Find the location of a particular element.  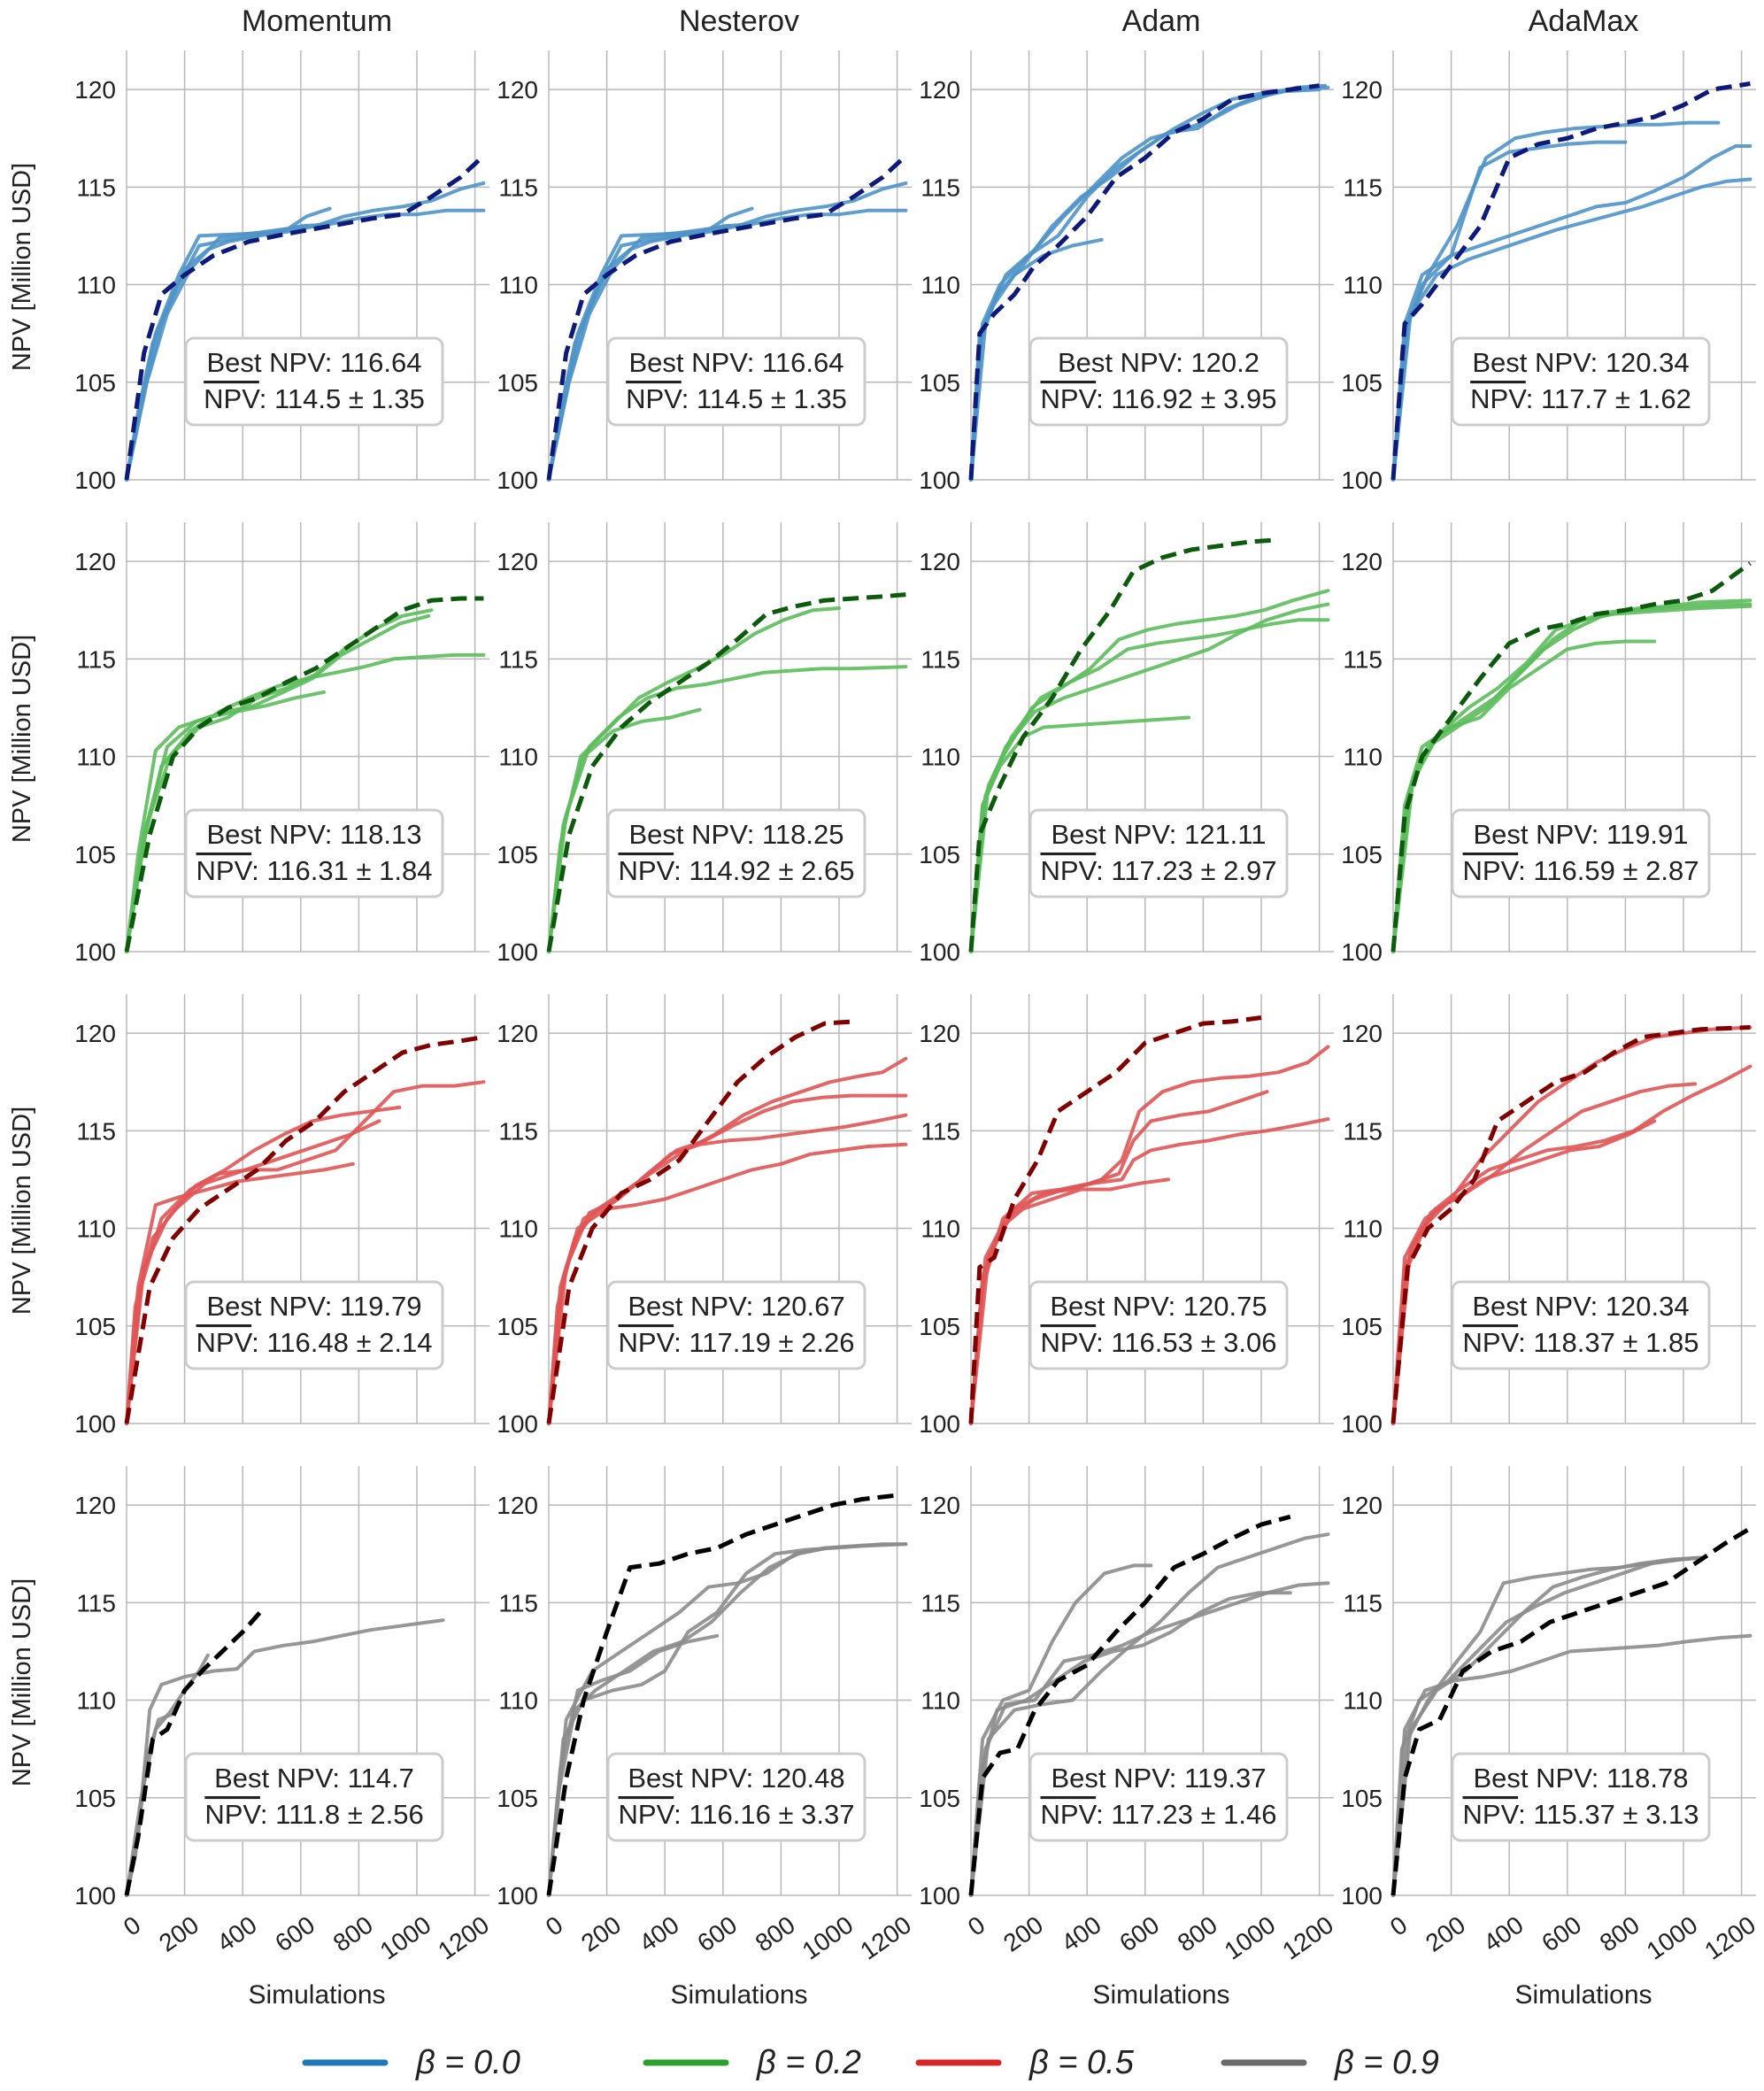

mean-npv-text: NPV: 116.59 ± 2.87 is located at coordinates (1581, 871).